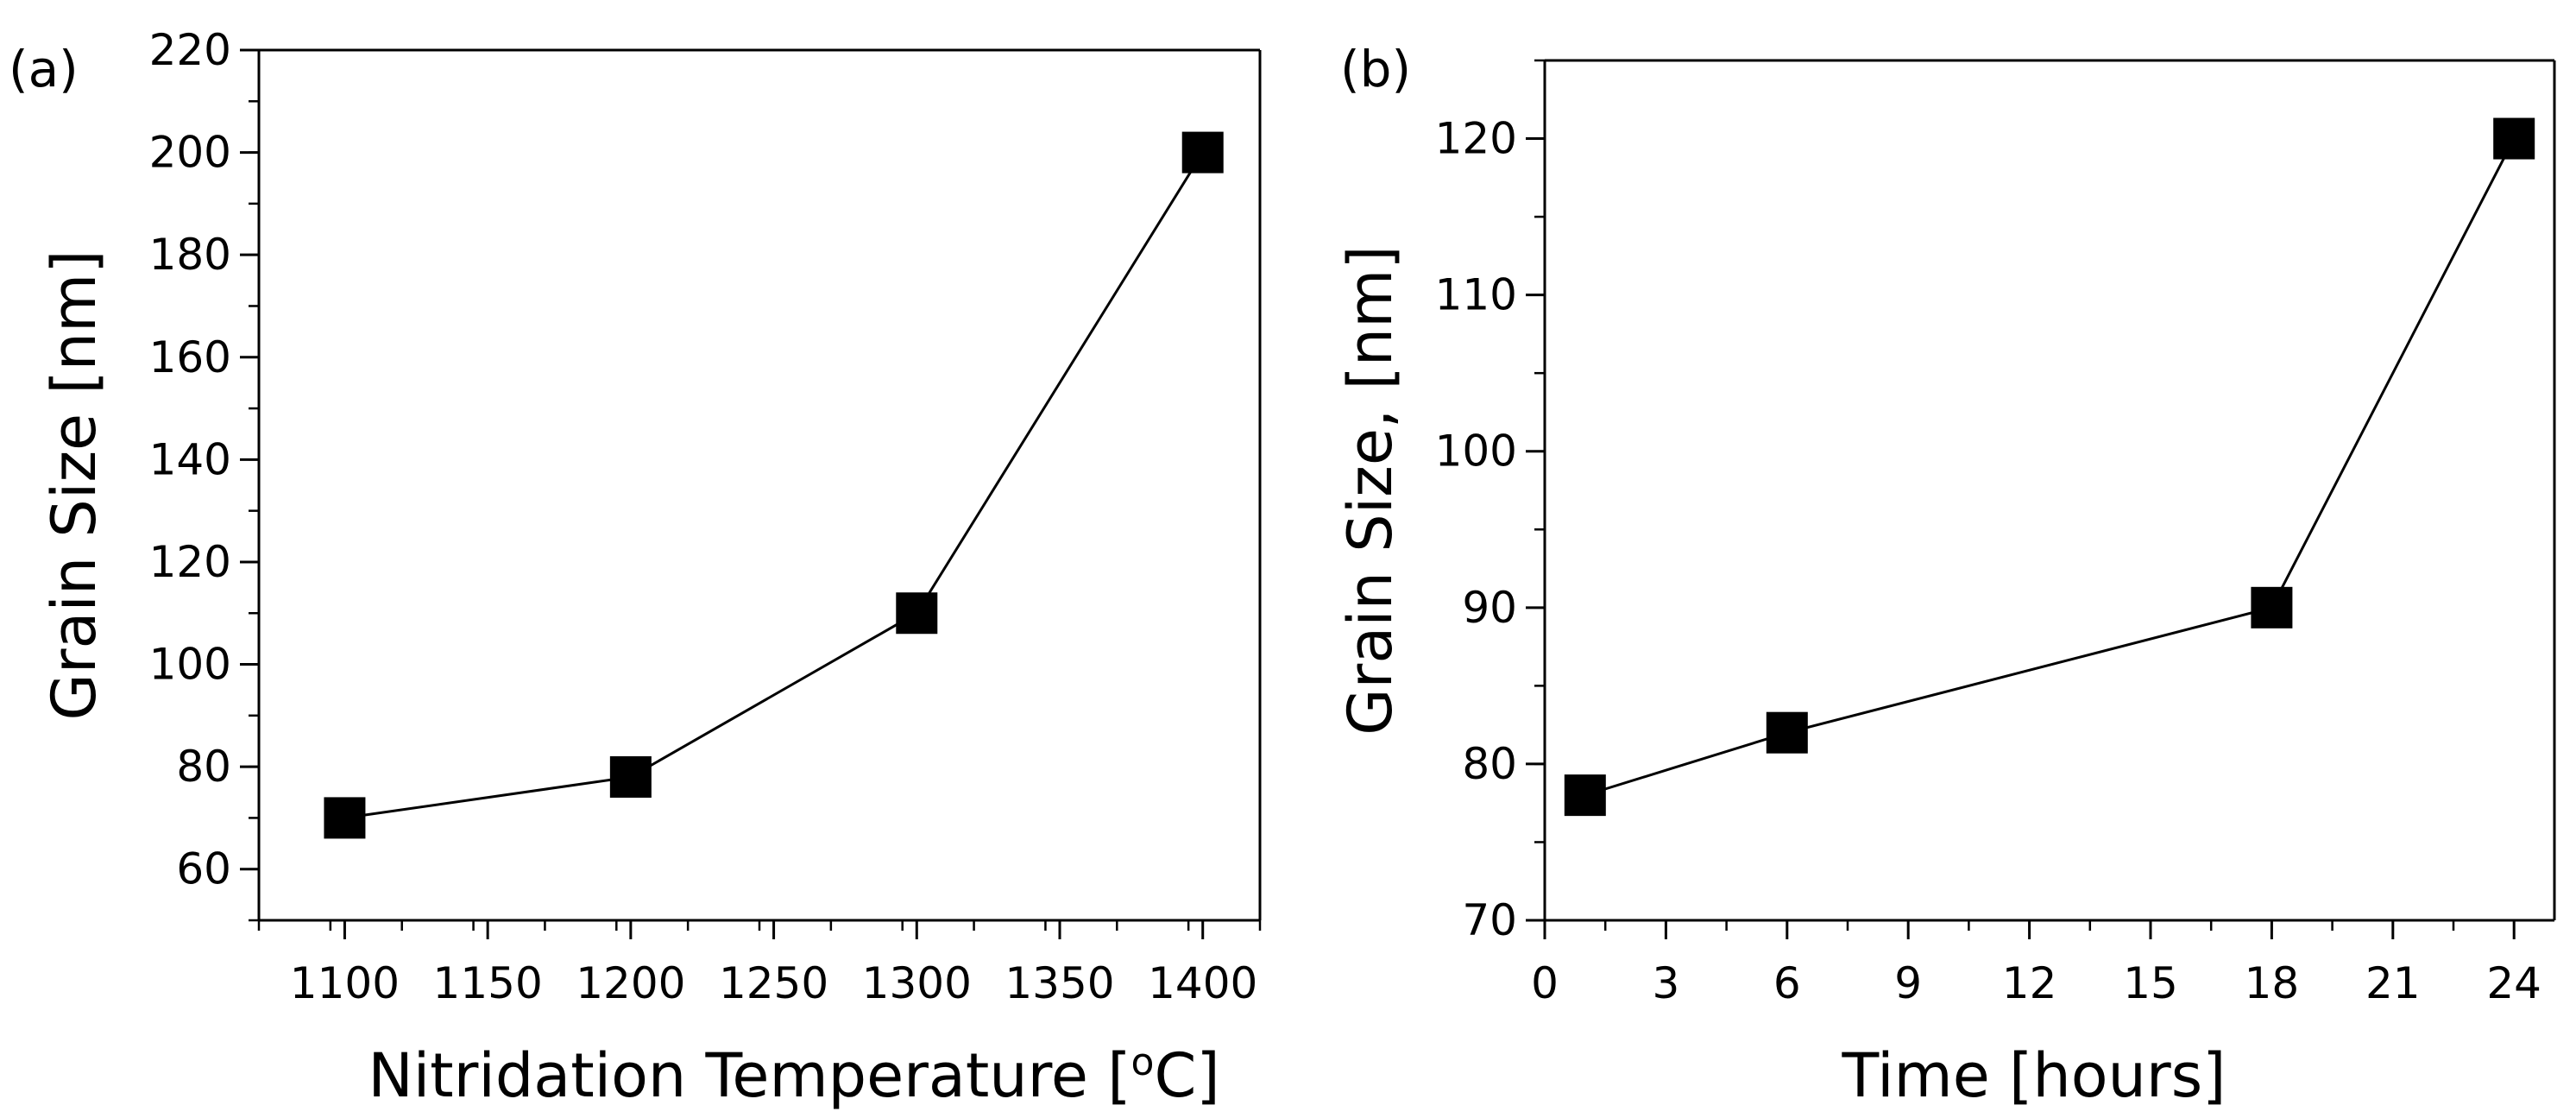 This screenshot has height=1118, width=2576. Describe the element at coordinates (2034, 1075) in the screenshot. I see `x-axis-label: Time [hours]` at that location.